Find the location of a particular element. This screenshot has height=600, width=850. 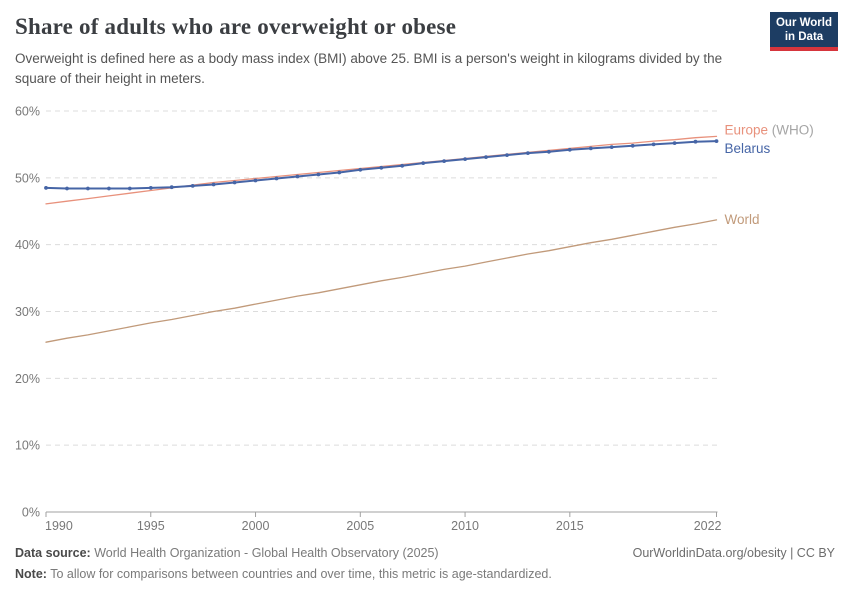

x-tick-label-2015: 2015 is located at coordinates (570, 526).